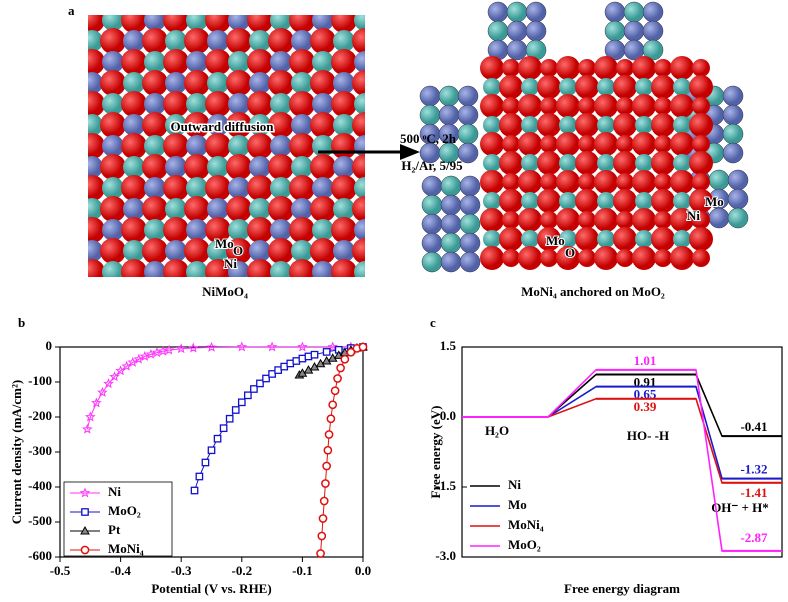 The width and height of the screenshot is (788, 602). I want to click on value-label: -0.41, so click(753, 426).